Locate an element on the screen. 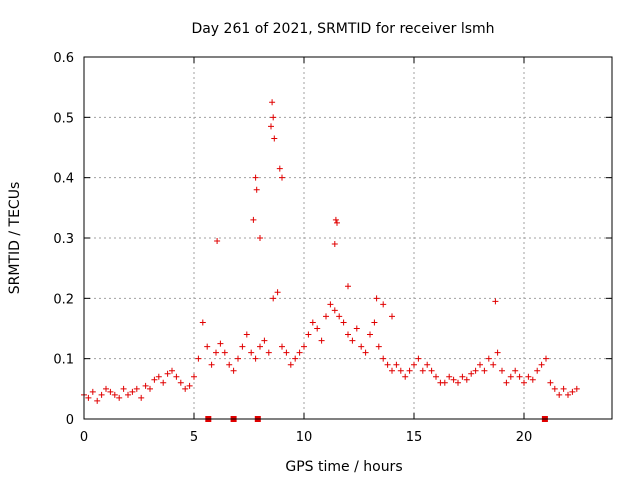  y-tick-label: 0.5 is located at coordinates (63, 118).